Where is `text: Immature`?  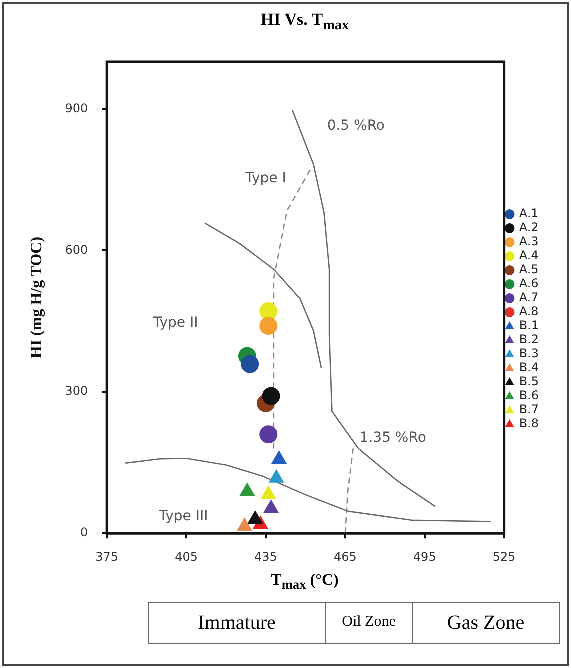 text: Immature is located at coordinates (237, 623).